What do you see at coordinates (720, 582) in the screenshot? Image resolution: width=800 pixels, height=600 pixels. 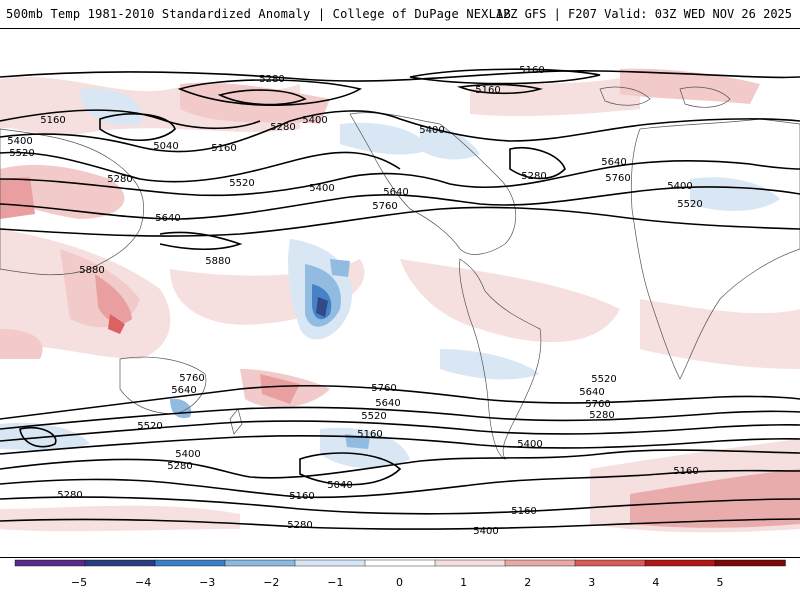 I see `colorbar-tick-label: 5` at bounding box center [720, 582].